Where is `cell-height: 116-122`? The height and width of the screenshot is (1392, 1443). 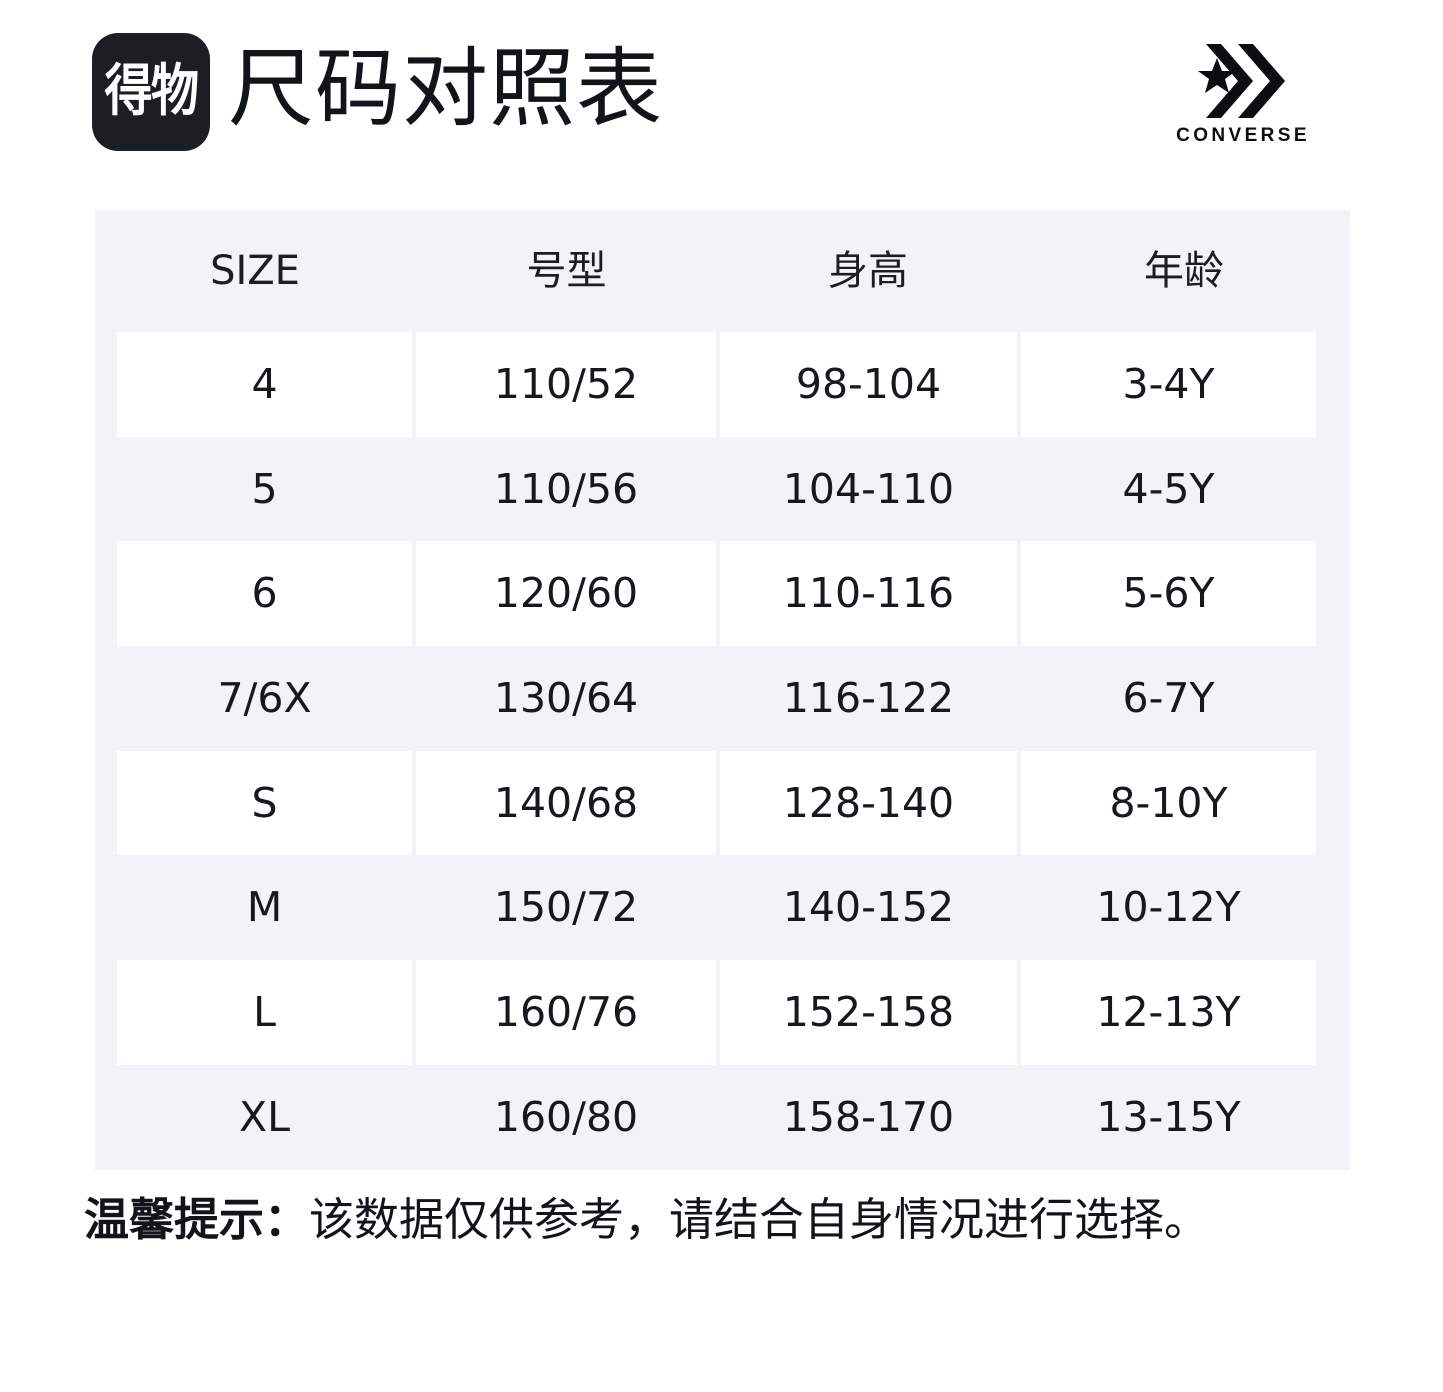 cell-height: 116-122 is located at coordinates (868, 697).